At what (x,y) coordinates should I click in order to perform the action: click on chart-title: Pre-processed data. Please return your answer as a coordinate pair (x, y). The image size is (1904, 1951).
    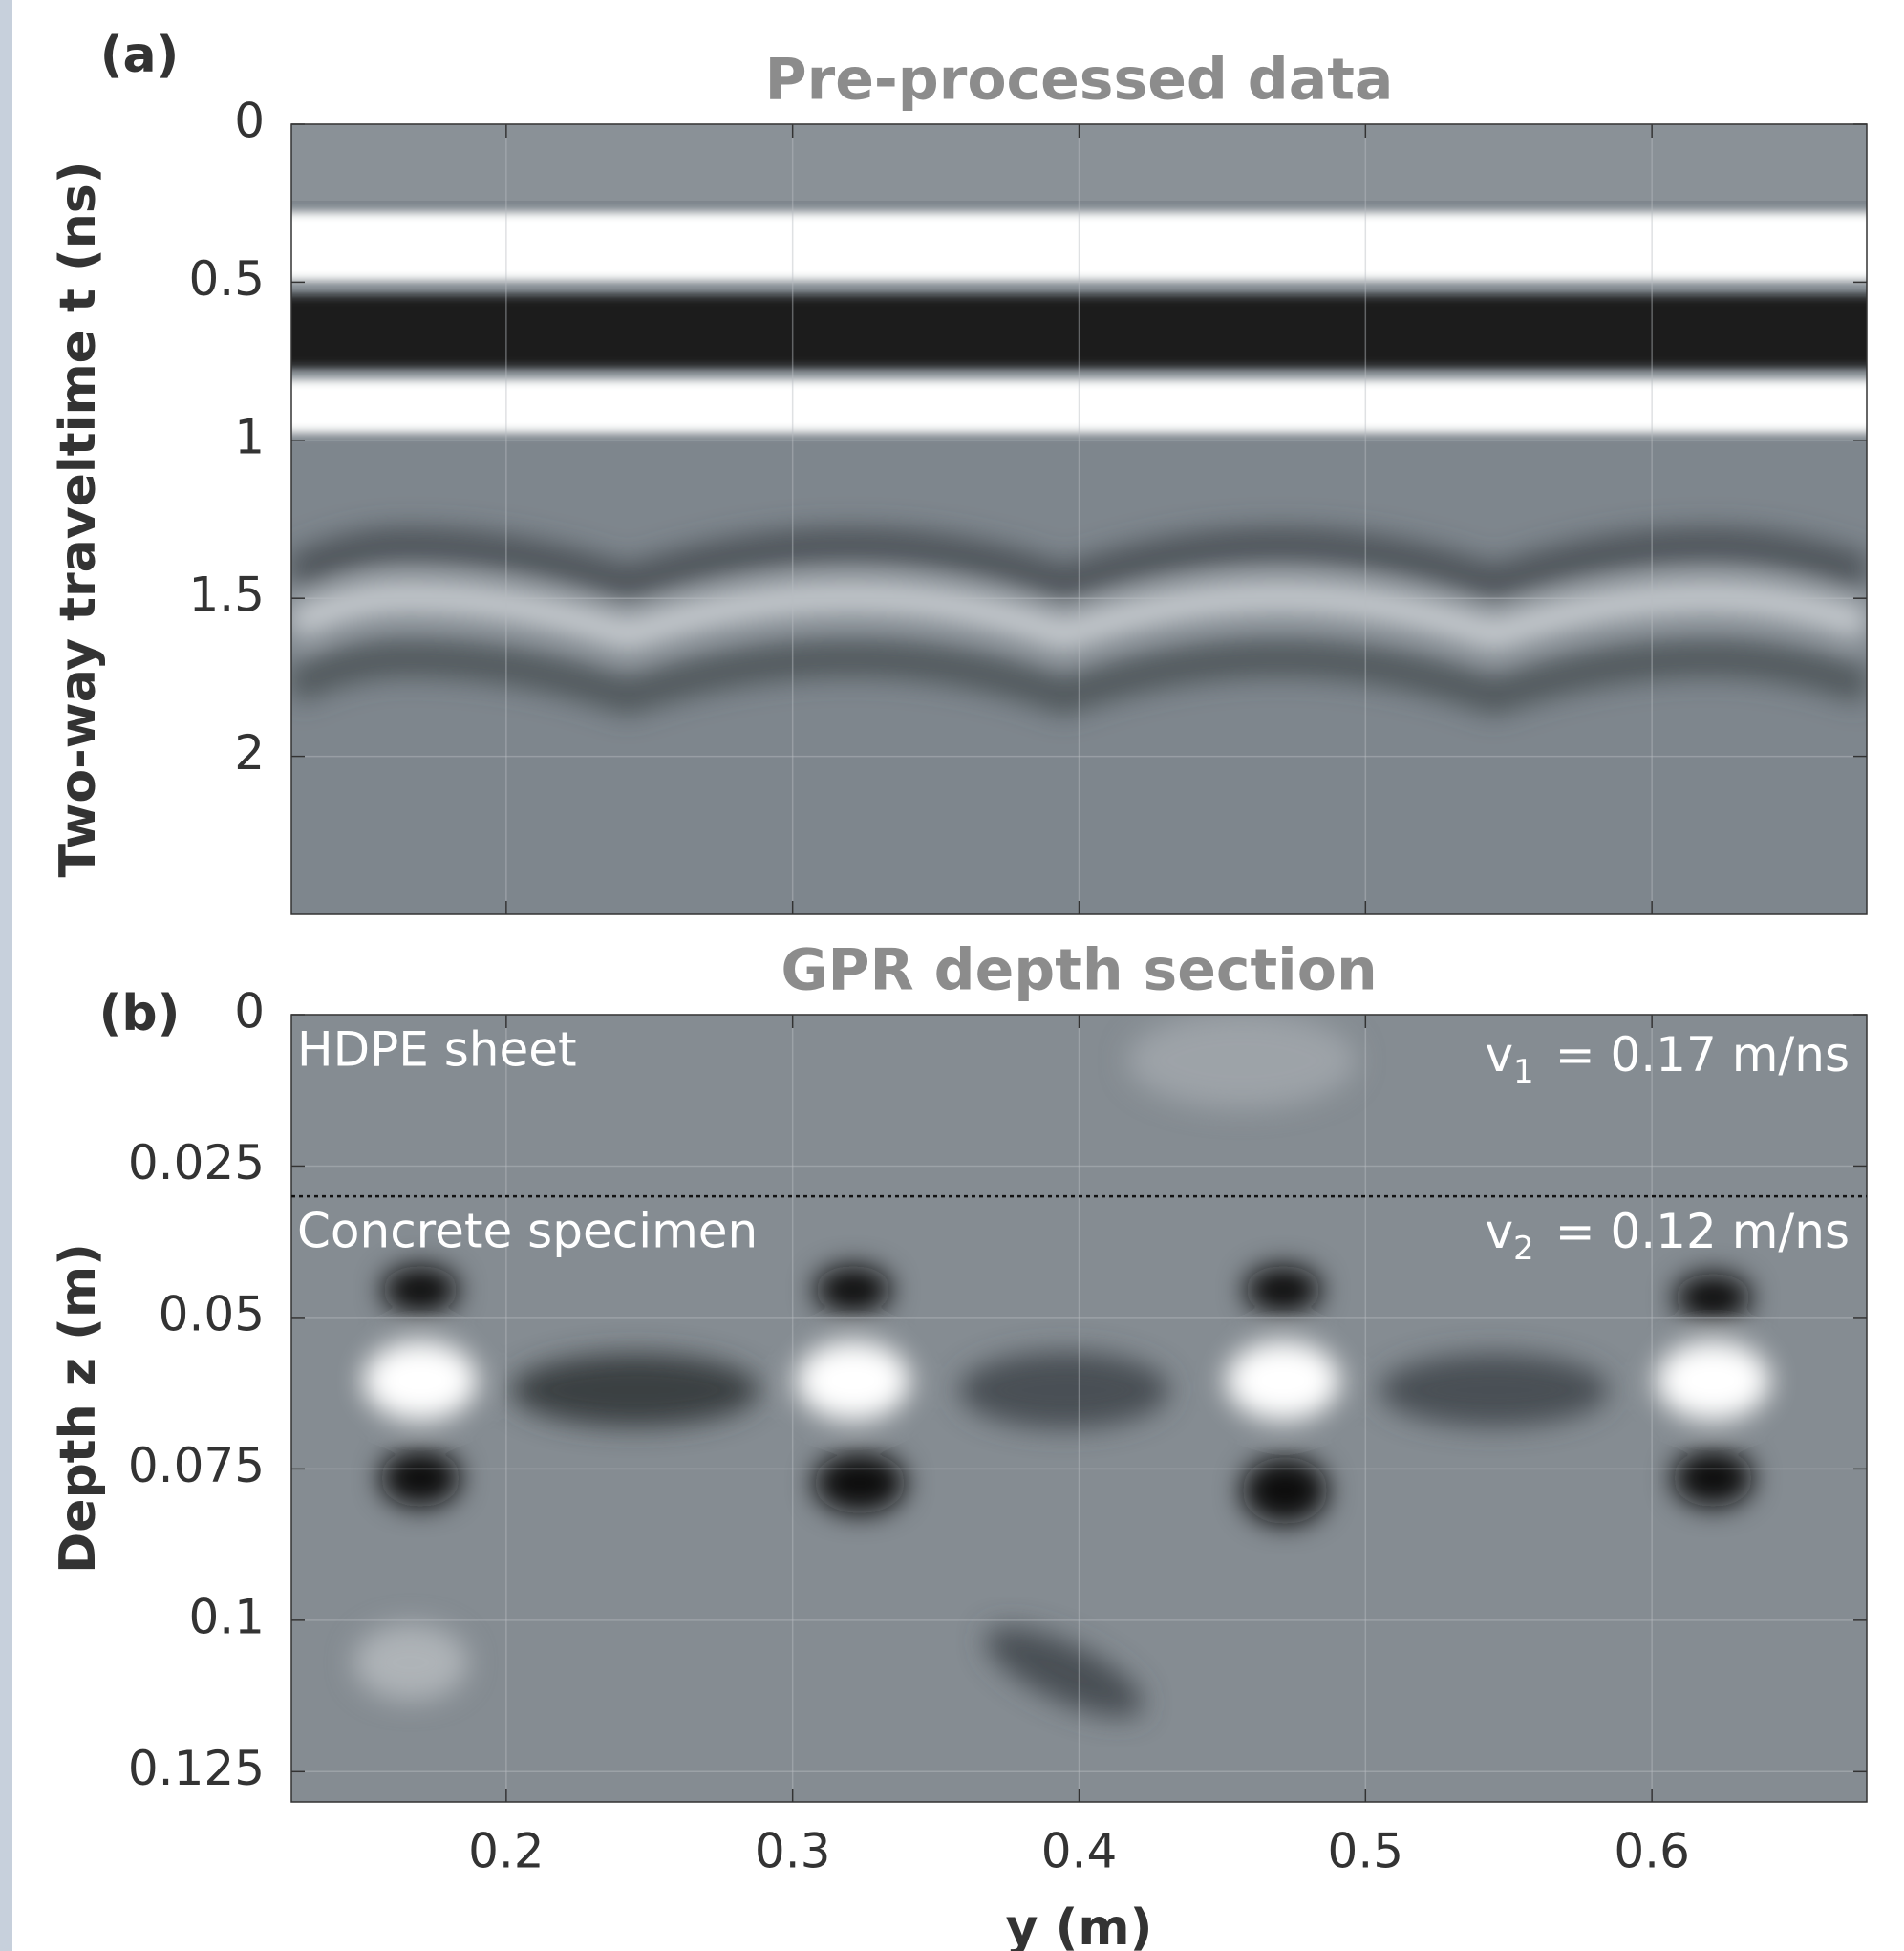
    Looking at the image, I should click on (1080, 80).